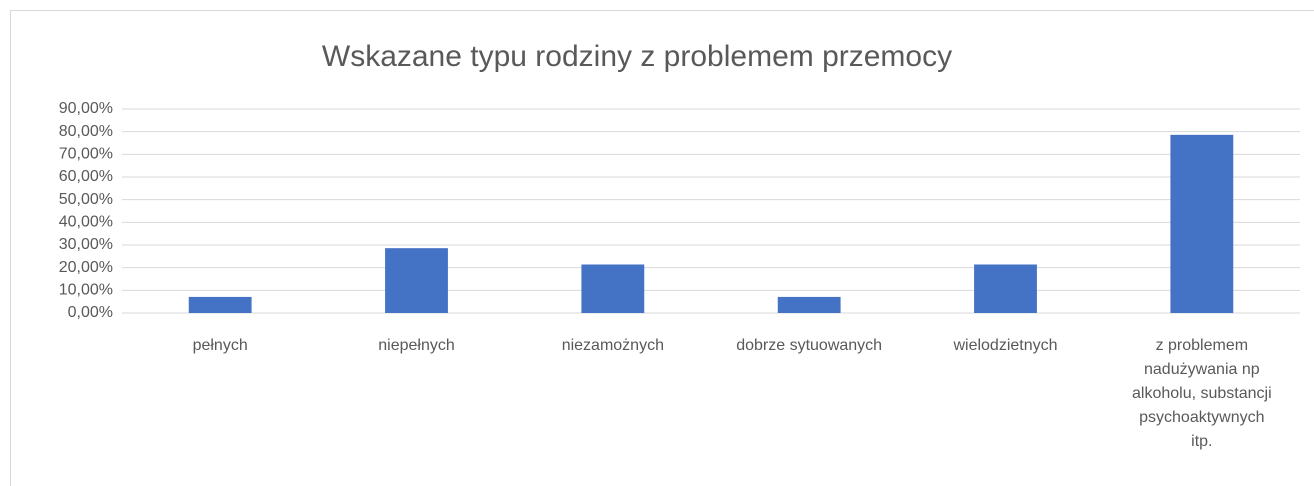 The height and width of the screenshot is (486, 1314). What do you see at coordinates (86, 131) in the screenshot?
I see `y-tick-label: 80,00%` at bounding box center [86, 131].